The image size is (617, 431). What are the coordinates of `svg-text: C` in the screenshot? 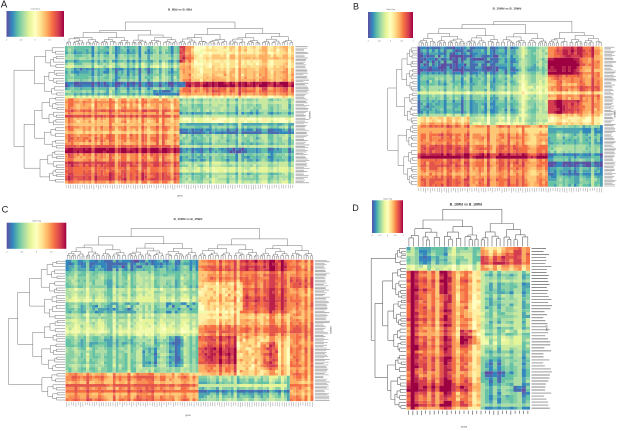 It's located at (5, 210).